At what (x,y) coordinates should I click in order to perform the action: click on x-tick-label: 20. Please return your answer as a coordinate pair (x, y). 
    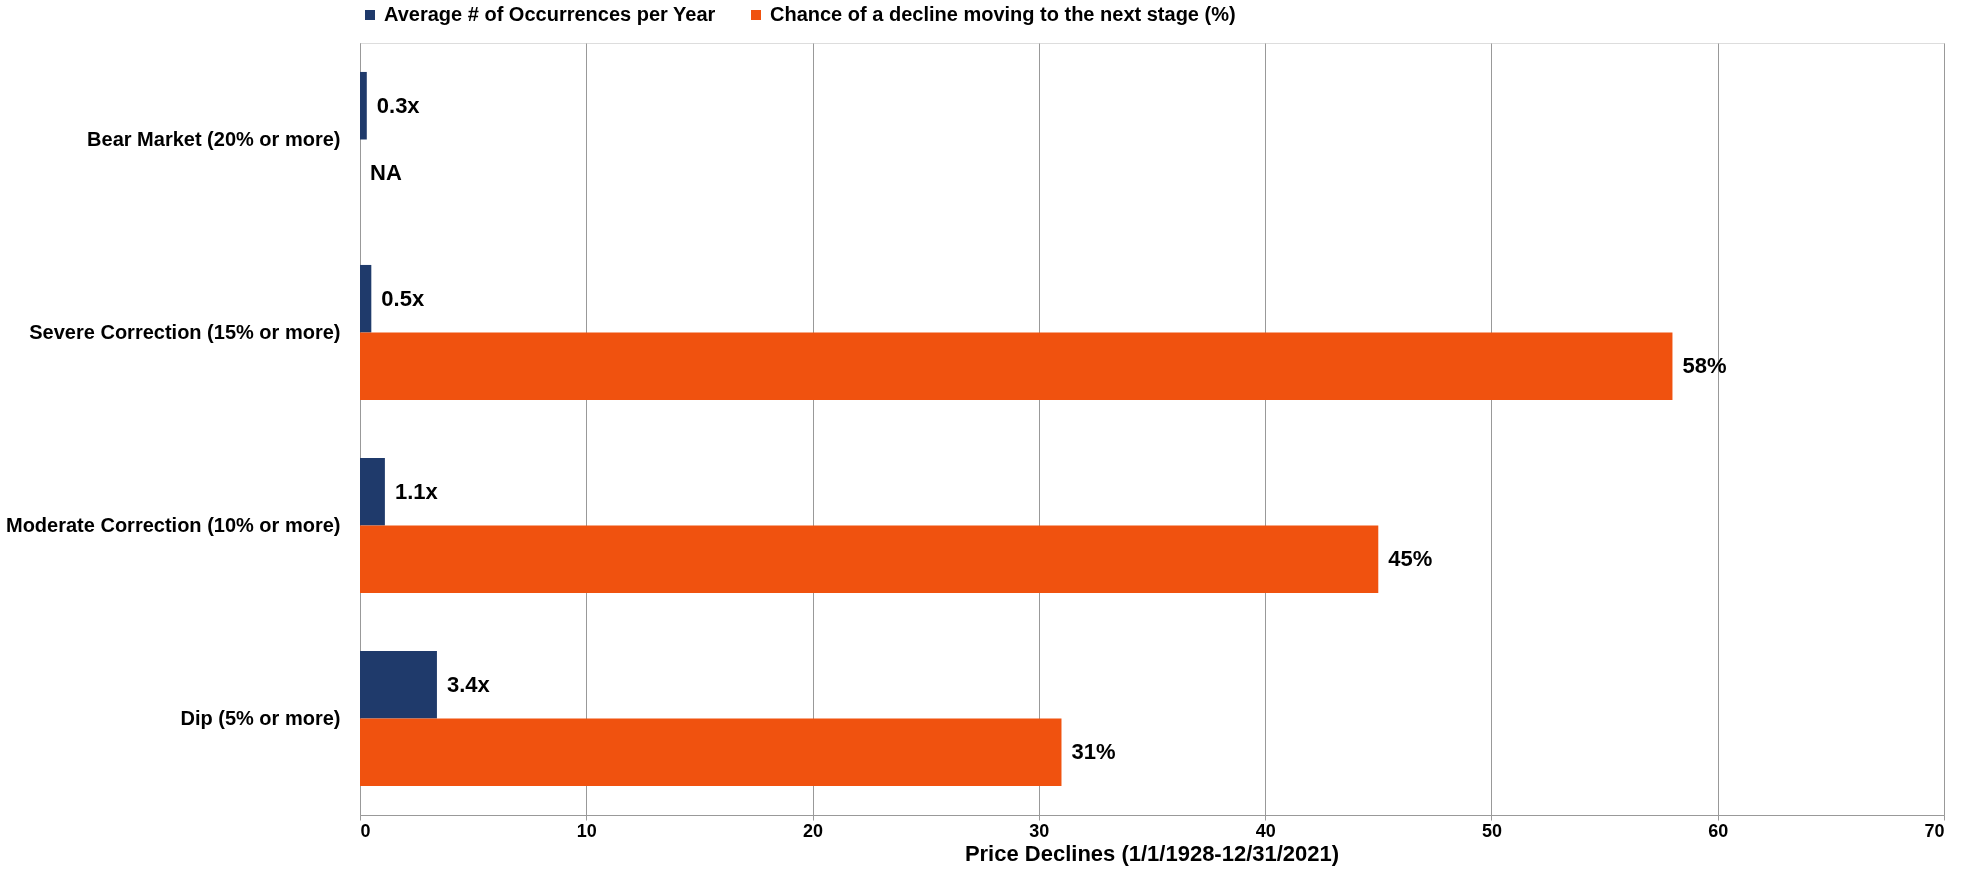
    Looking at the image, I should click on (813, 830).